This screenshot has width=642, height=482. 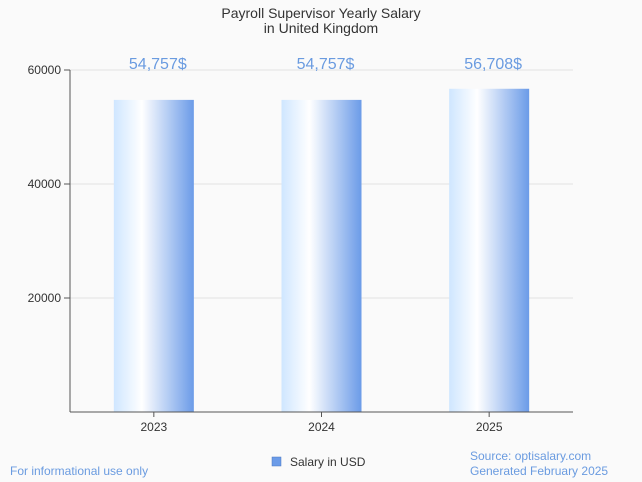 I want to click on x-tick-label-2023: 2023, so click(x=153, y=427).